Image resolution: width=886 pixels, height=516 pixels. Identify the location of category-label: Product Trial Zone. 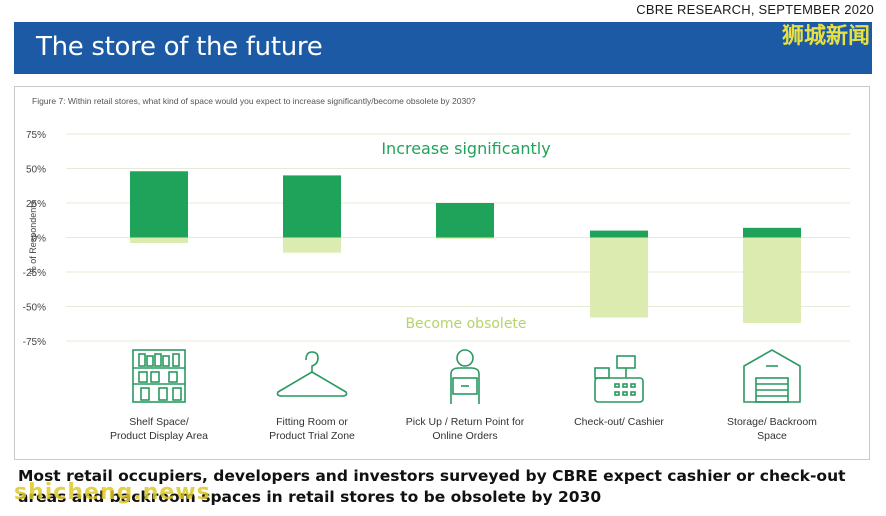
(312, 436).